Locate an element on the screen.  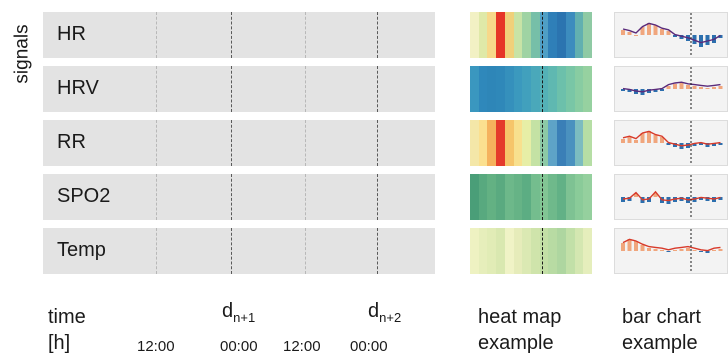
barchart-rr is located at coordinates (671, 143).